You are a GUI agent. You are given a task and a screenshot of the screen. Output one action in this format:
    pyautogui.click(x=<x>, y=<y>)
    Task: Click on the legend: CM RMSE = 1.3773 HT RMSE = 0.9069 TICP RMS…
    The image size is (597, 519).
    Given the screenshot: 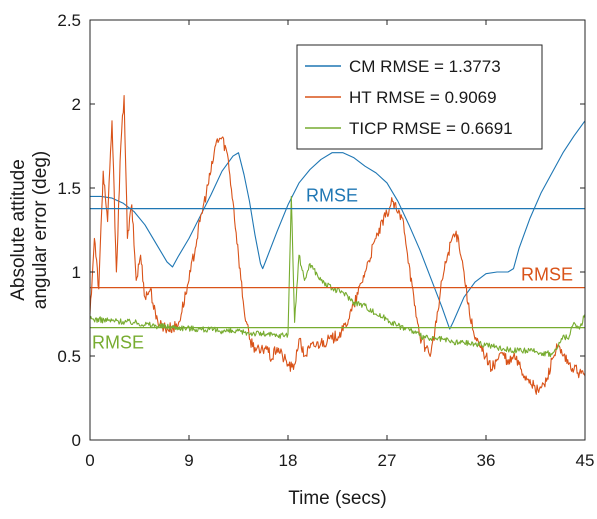 What is the action you would take?
    pyautogui.click(x=419, y=97)
    